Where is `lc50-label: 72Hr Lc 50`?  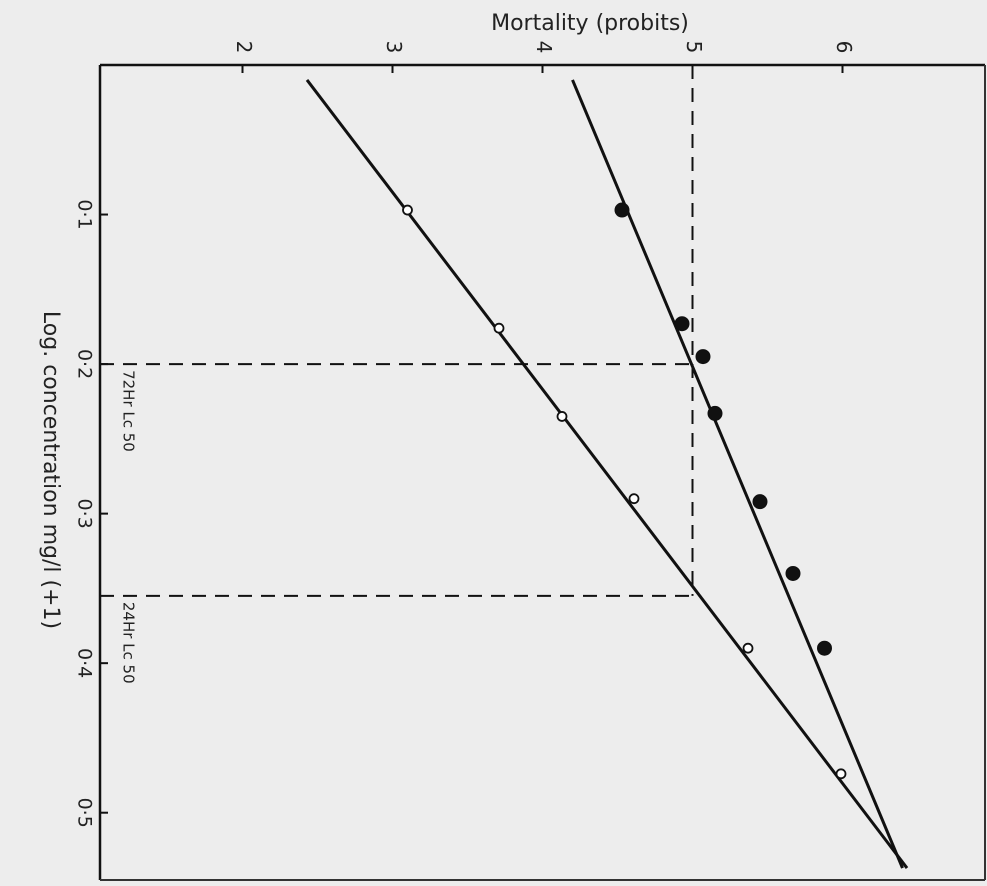 lc50-label: 72Hr Lc 50 is located at coordinates (129, 411).